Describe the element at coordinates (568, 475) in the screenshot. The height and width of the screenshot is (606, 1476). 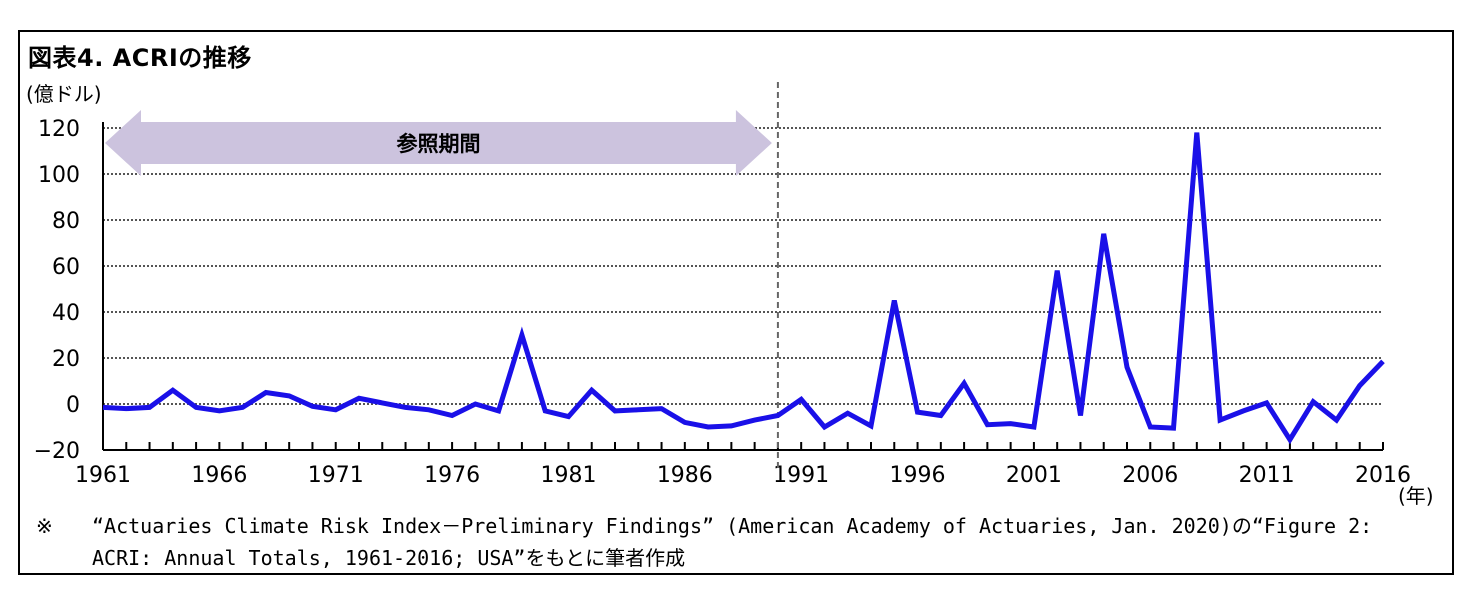
I see `x-tick-label: 1981` at that location.